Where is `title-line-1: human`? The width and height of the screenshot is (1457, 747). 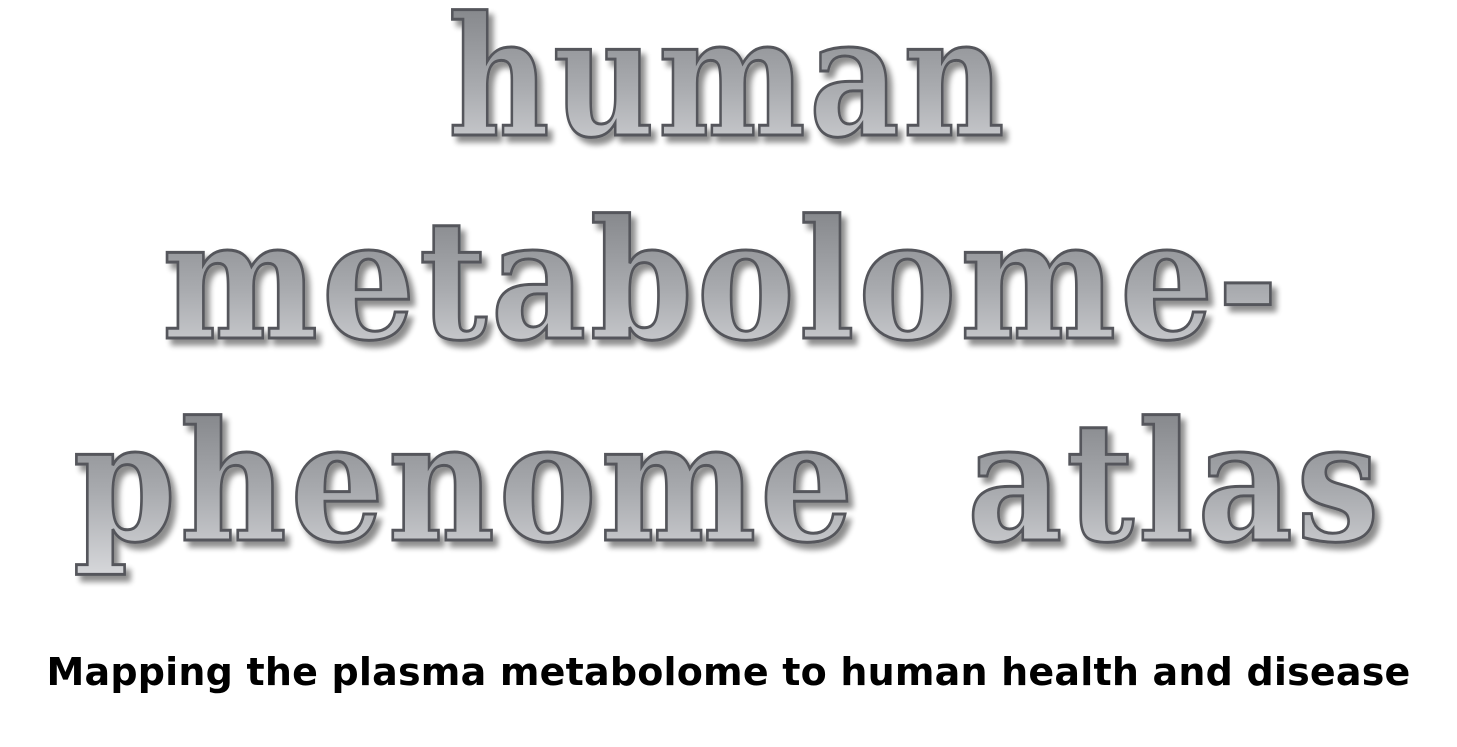 title-line-1: human is located at coordinates (728, 87).